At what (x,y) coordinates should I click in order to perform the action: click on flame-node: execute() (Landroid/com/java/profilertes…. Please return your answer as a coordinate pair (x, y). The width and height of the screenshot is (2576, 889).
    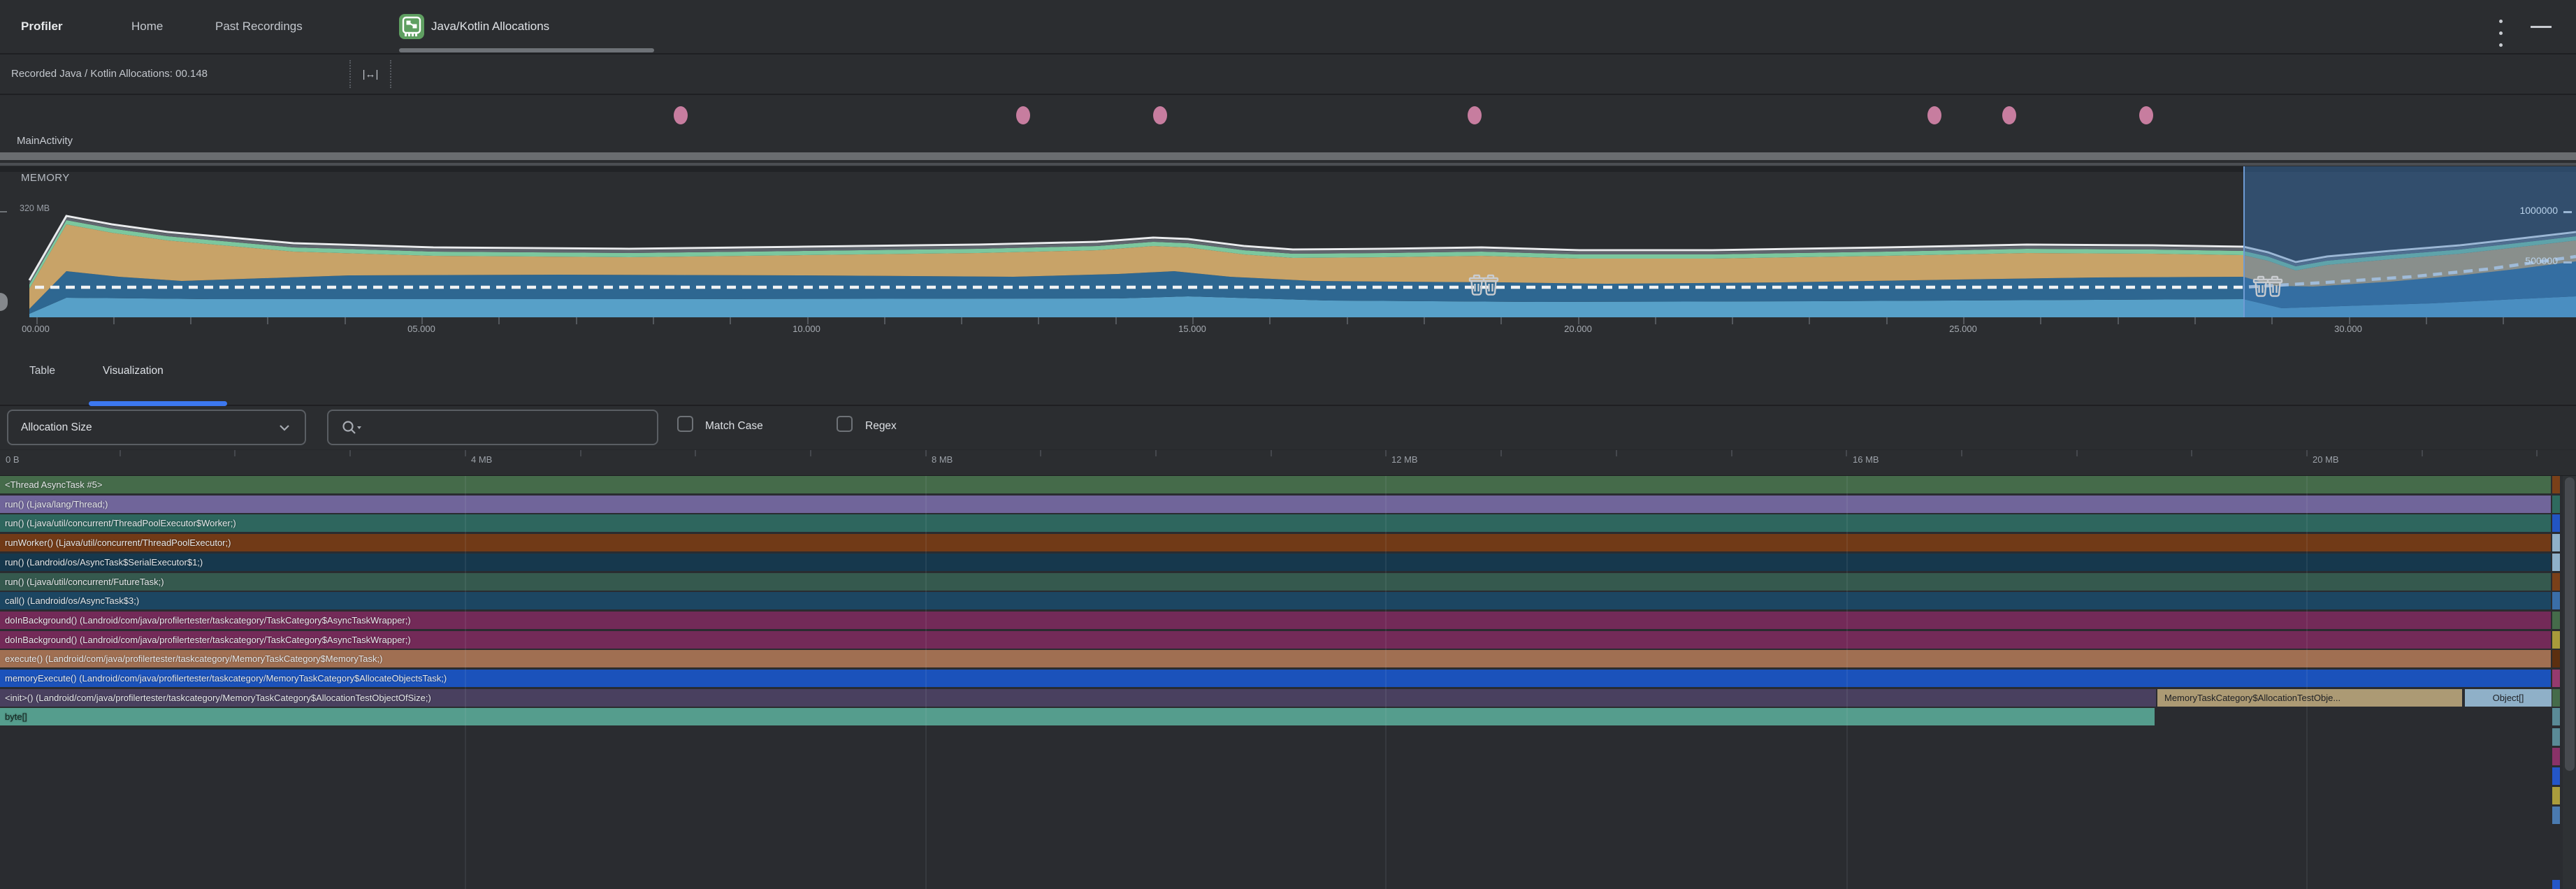
    Looking at the image, I should click on (1275, 658).